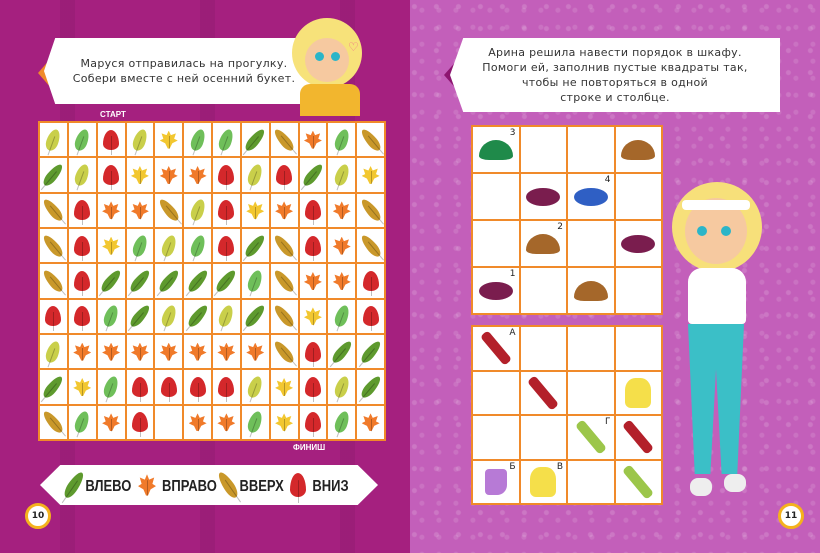 Image resolution: width=820 pixels, height=553 pixels. Describe the element at coordinates (591, 437) in the screenshot. I see `filled-cell: Г` at that location.